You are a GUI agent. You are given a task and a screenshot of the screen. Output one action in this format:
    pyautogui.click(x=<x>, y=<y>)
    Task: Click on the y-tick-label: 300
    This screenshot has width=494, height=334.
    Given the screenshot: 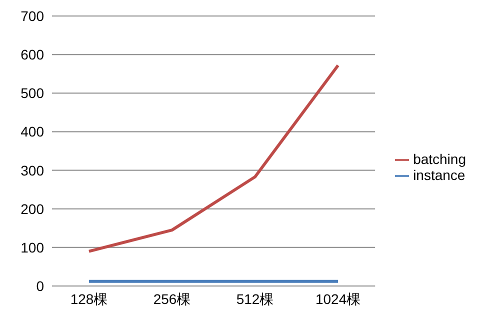 What is the action you would take?
    pyautogui.click(x=32, y=170)
    